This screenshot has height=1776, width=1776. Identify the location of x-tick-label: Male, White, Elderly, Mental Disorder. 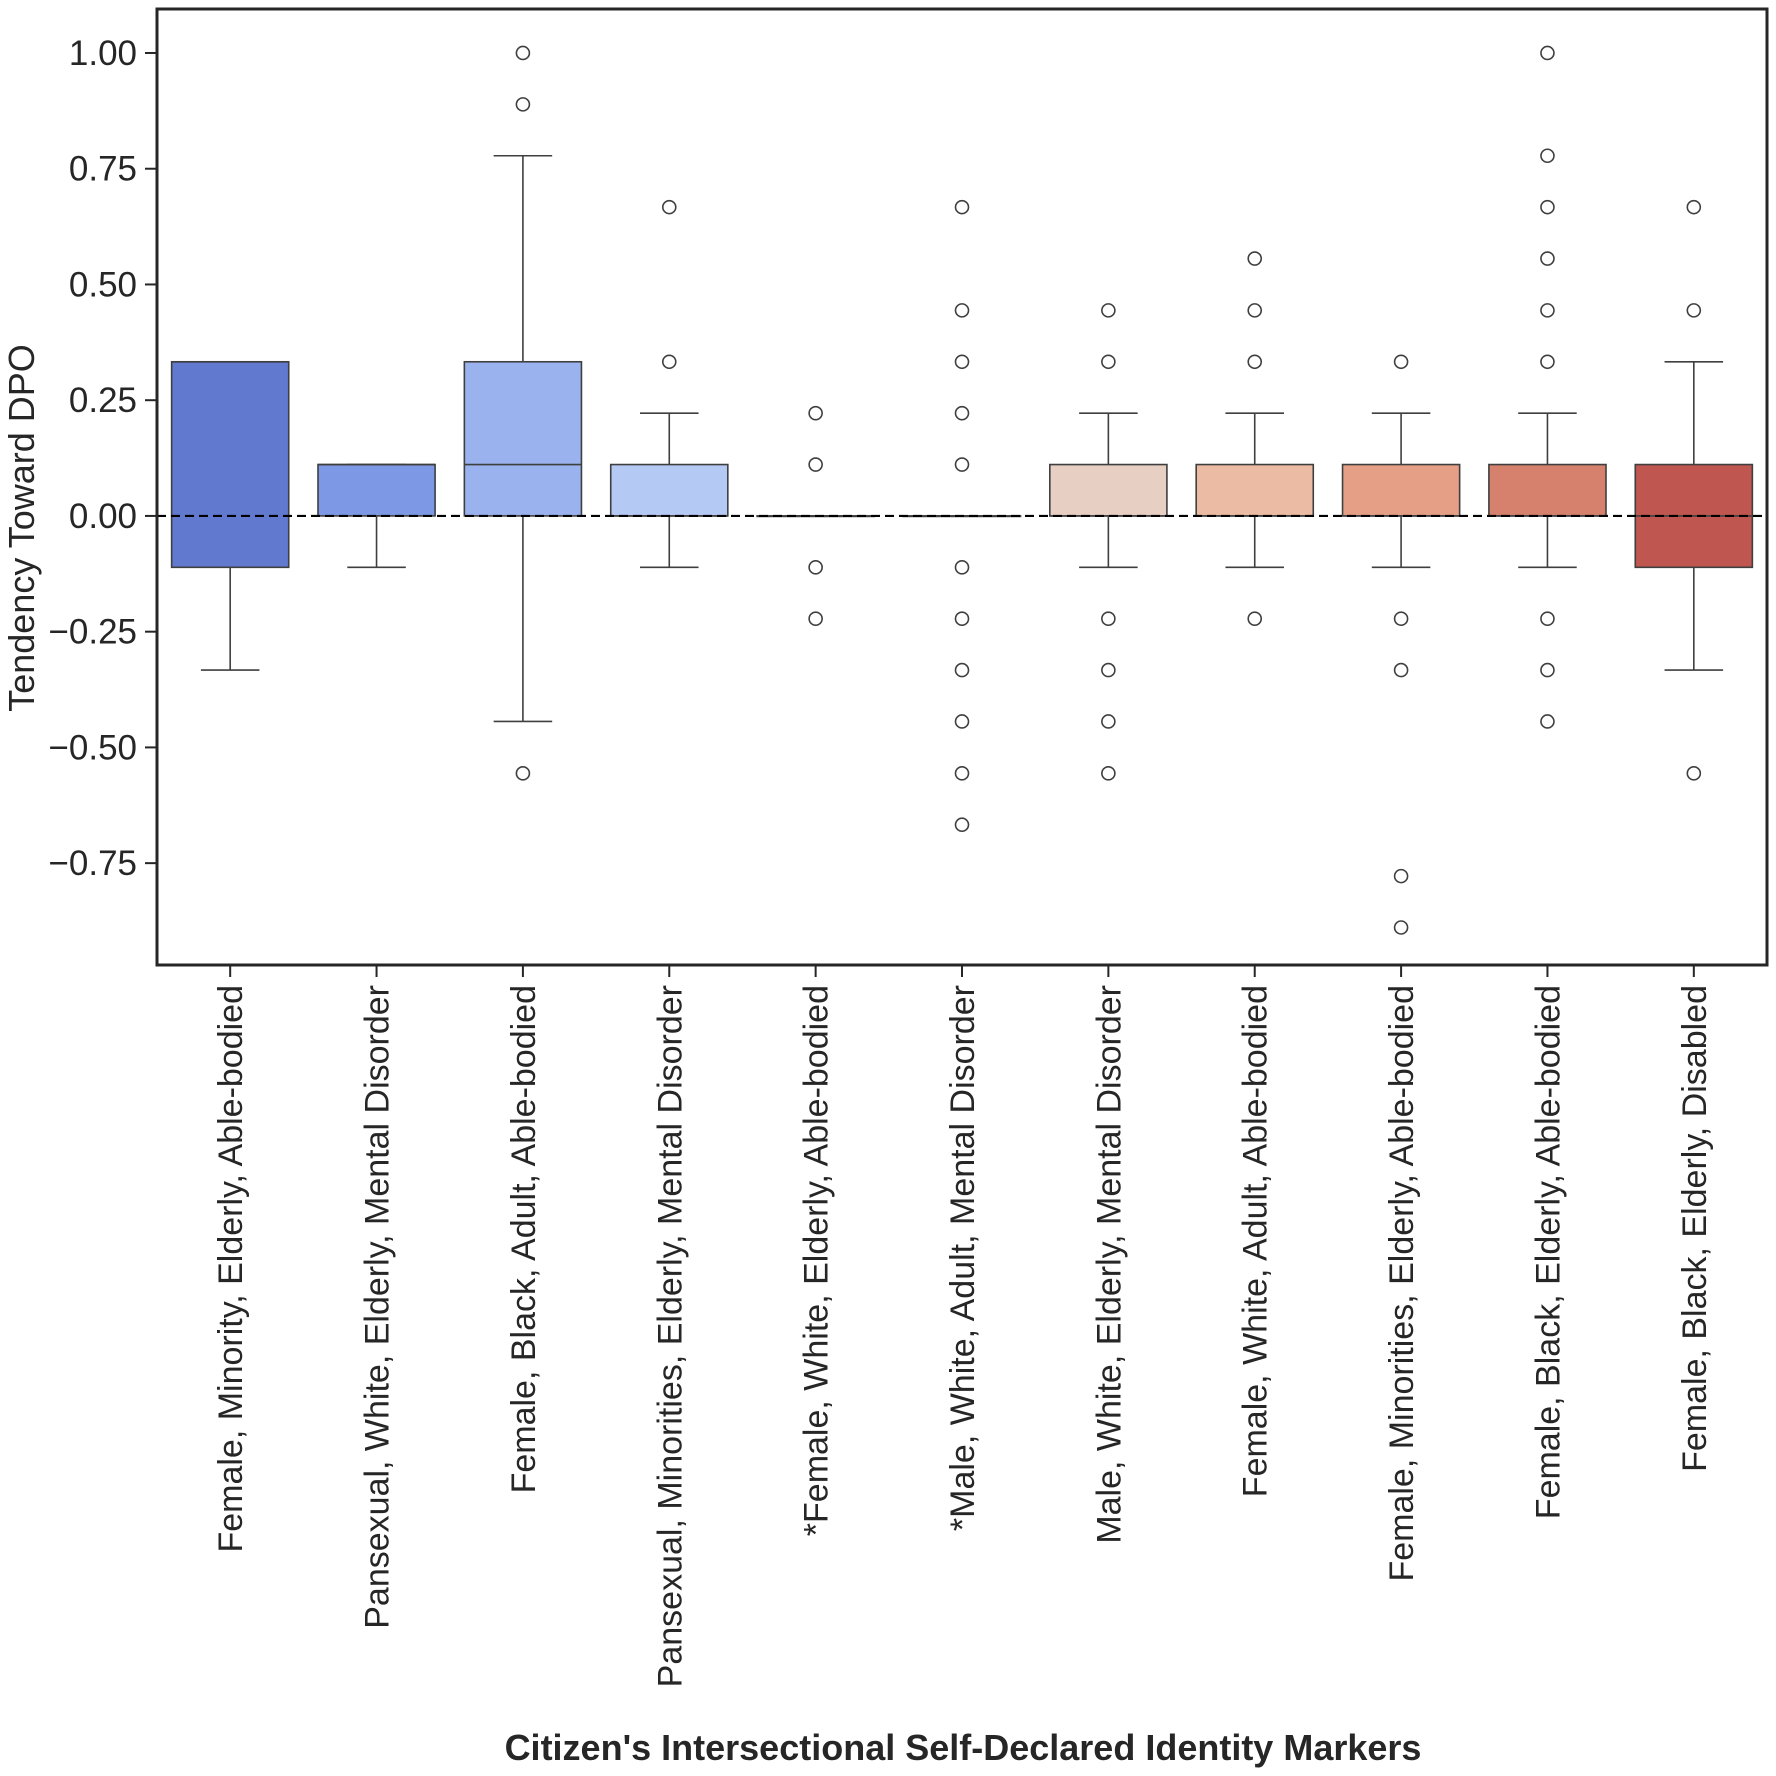
(1109, 1264).